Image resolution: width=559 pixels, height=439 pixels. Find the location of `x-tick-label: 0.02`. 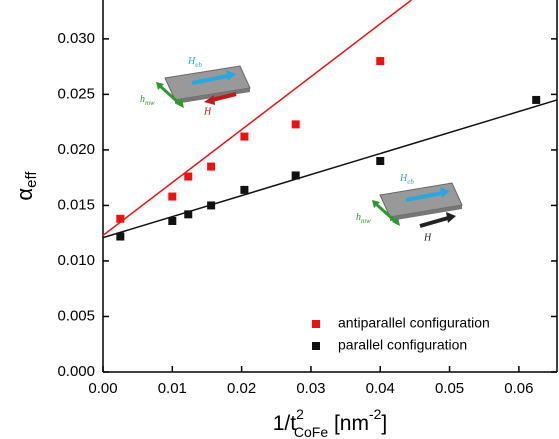

x-tick-label: 0.02 is located at coordinates (241, 388).